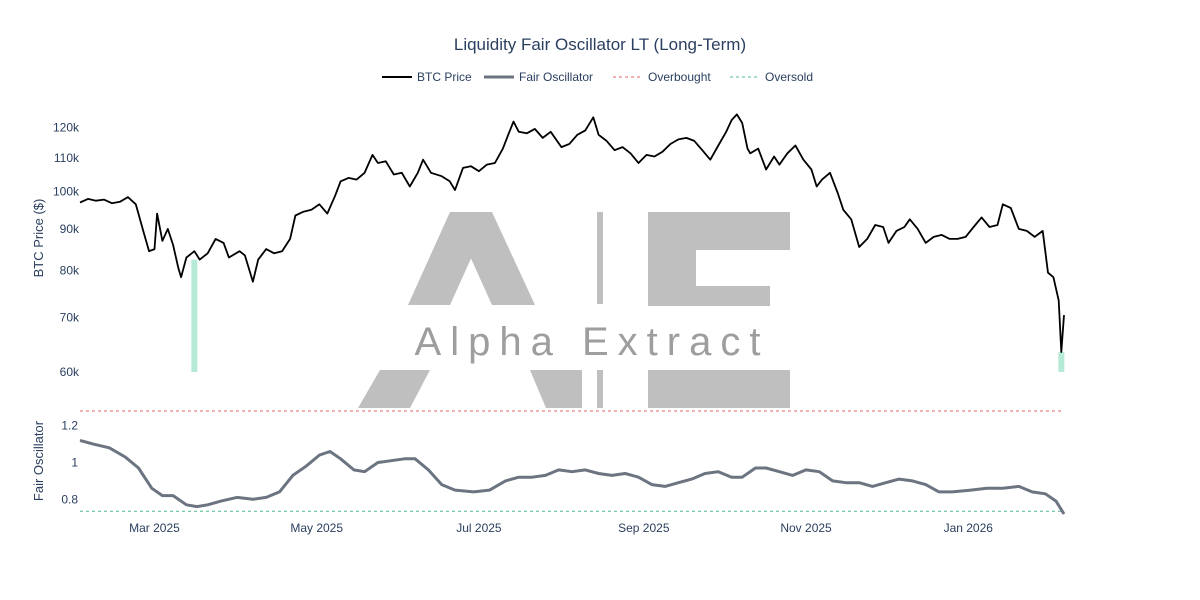 Image resolution: width=1200 pixels, height=600 pixels. Describe the element at coordinates (444, 77) in the screenshot. I see `legend-label-btc-price: BTC Price` at that location.